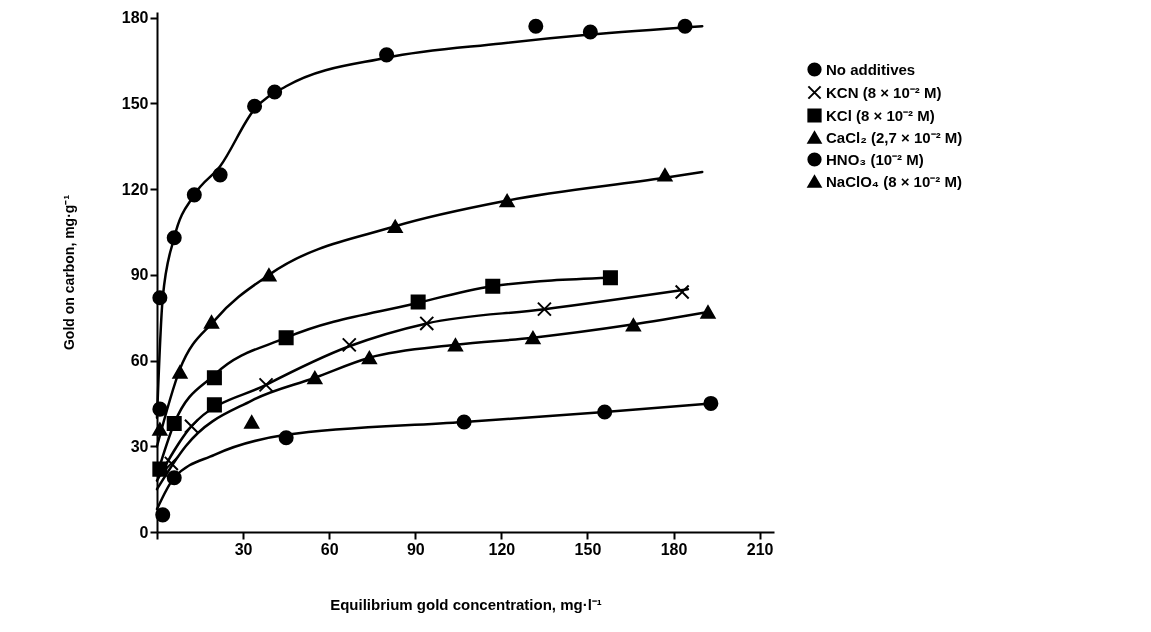 The width and height of the screenshot is (1151, 632). Describe the element at coordinates (894, 181) in the screenshot. I see `legend-label: NaClO₄ (8 × 10⁻² M)` at that location.